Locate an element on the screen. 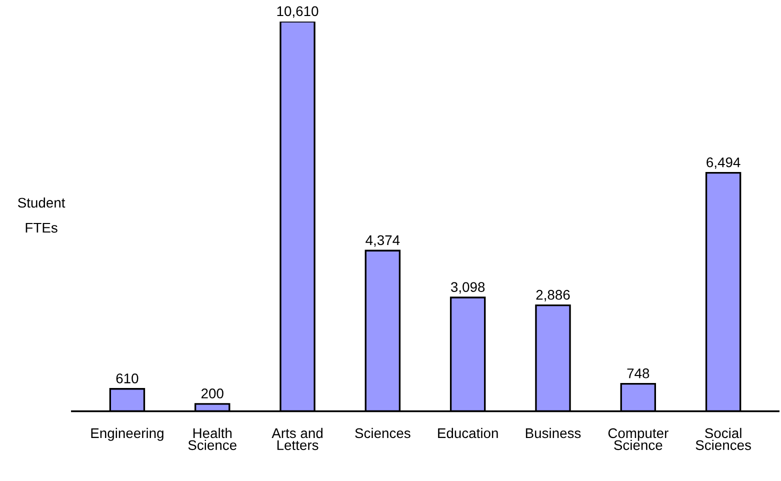 Image resolution: width=781 pixels, height=481 pixels. x-tick-label: Social Sciences is located at coordinates (723, 439).